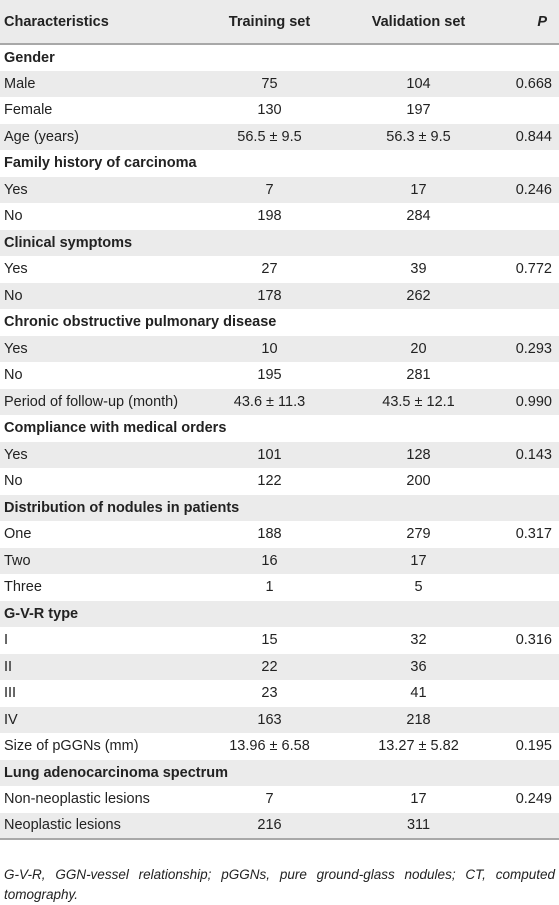  Describe the element at coordinates (269, 825) in the screenshot. I see `training-value: 216` at that location.